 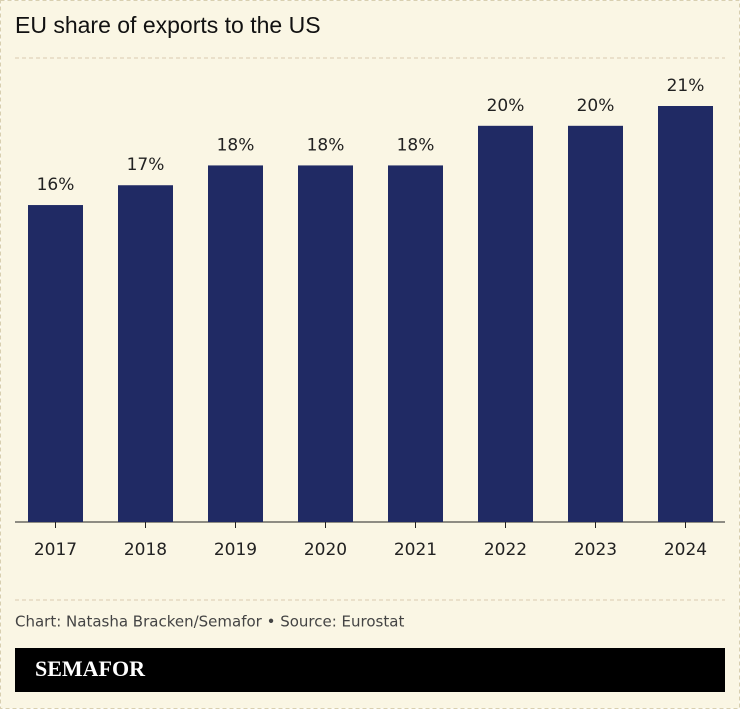 I want to click on logo: SEMAFOR, so click(x=90, y=668).